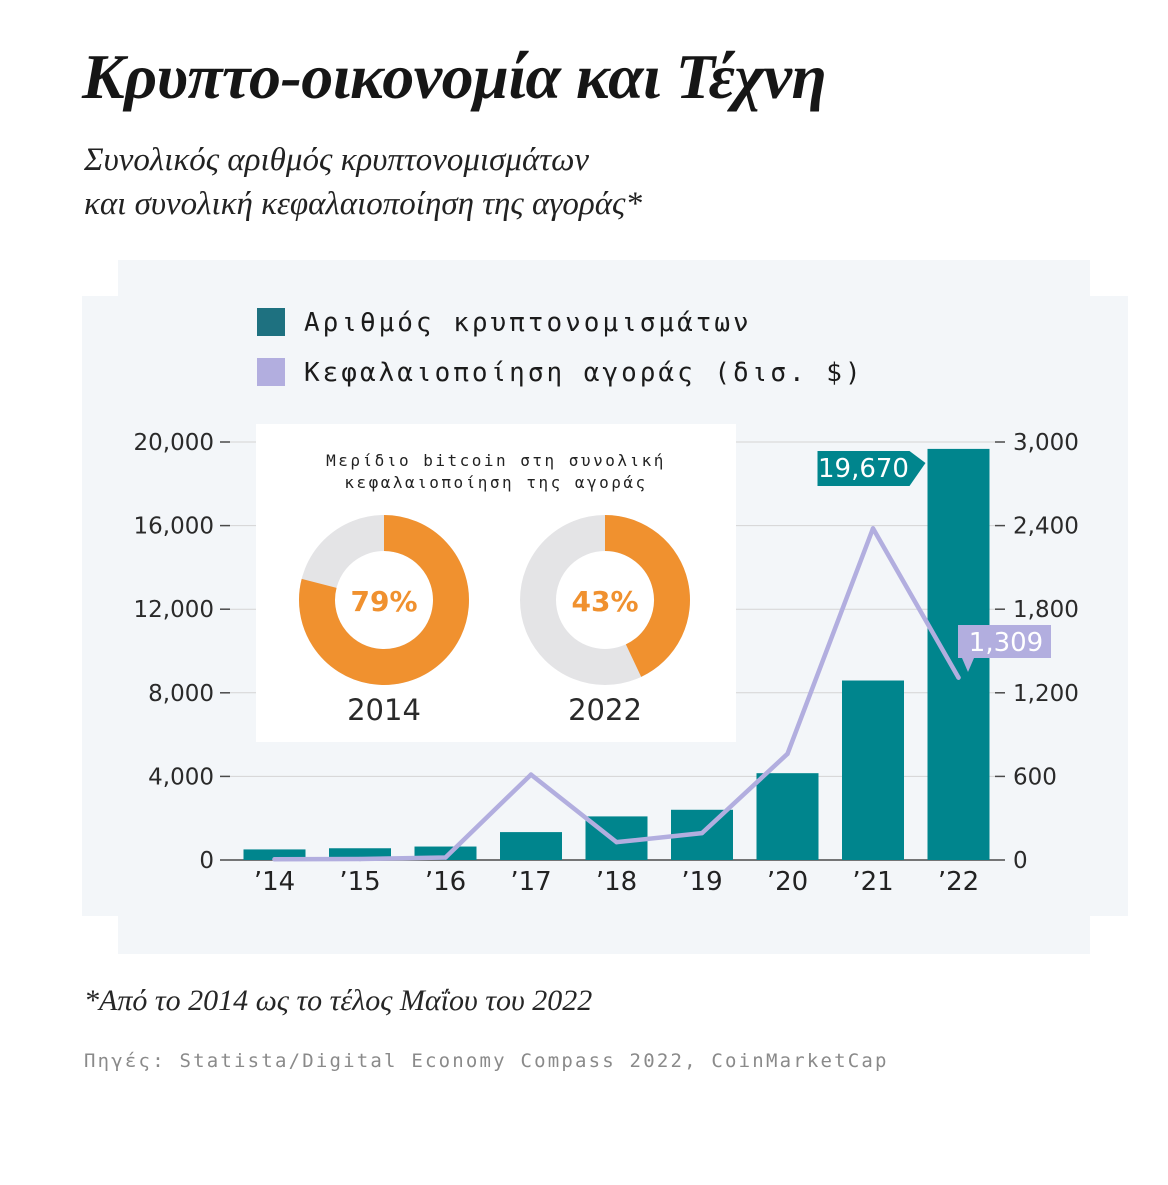 This screenshot has height=1185, width=1168. Describe the element at coordinates (174, 610) in the screenshot. I see `left-tick-label-3: 12,000` at that location.